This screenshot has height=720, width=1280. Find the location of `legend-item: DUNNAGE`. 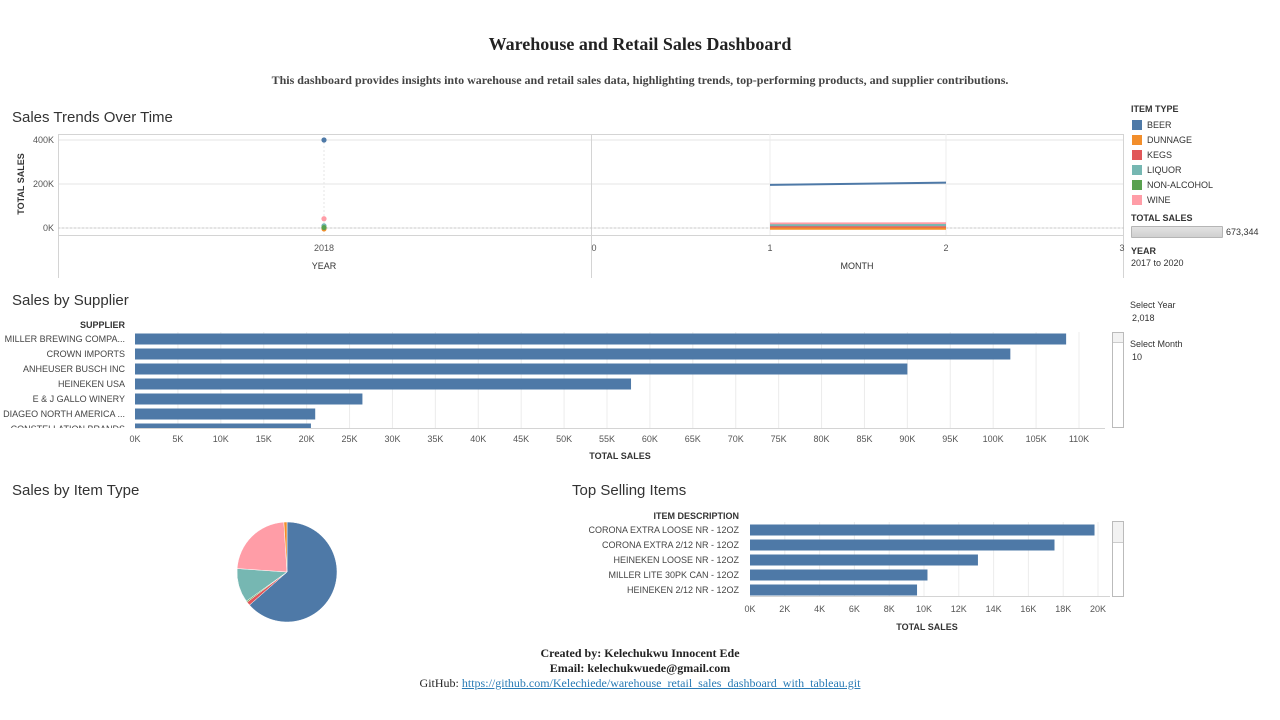

legend-item: DUNNAGE is located at coordinates (1203, 139).